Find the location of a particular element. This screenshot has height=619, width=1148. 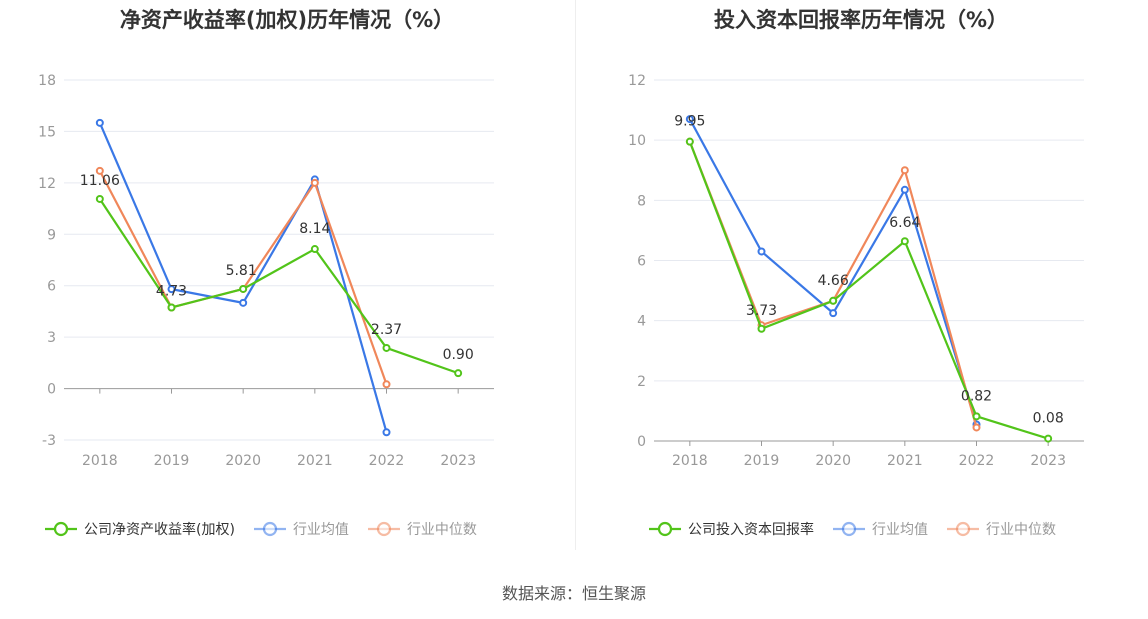

legend-item-company: 公司投入资本回报率 is located at coordinates (731, 529).